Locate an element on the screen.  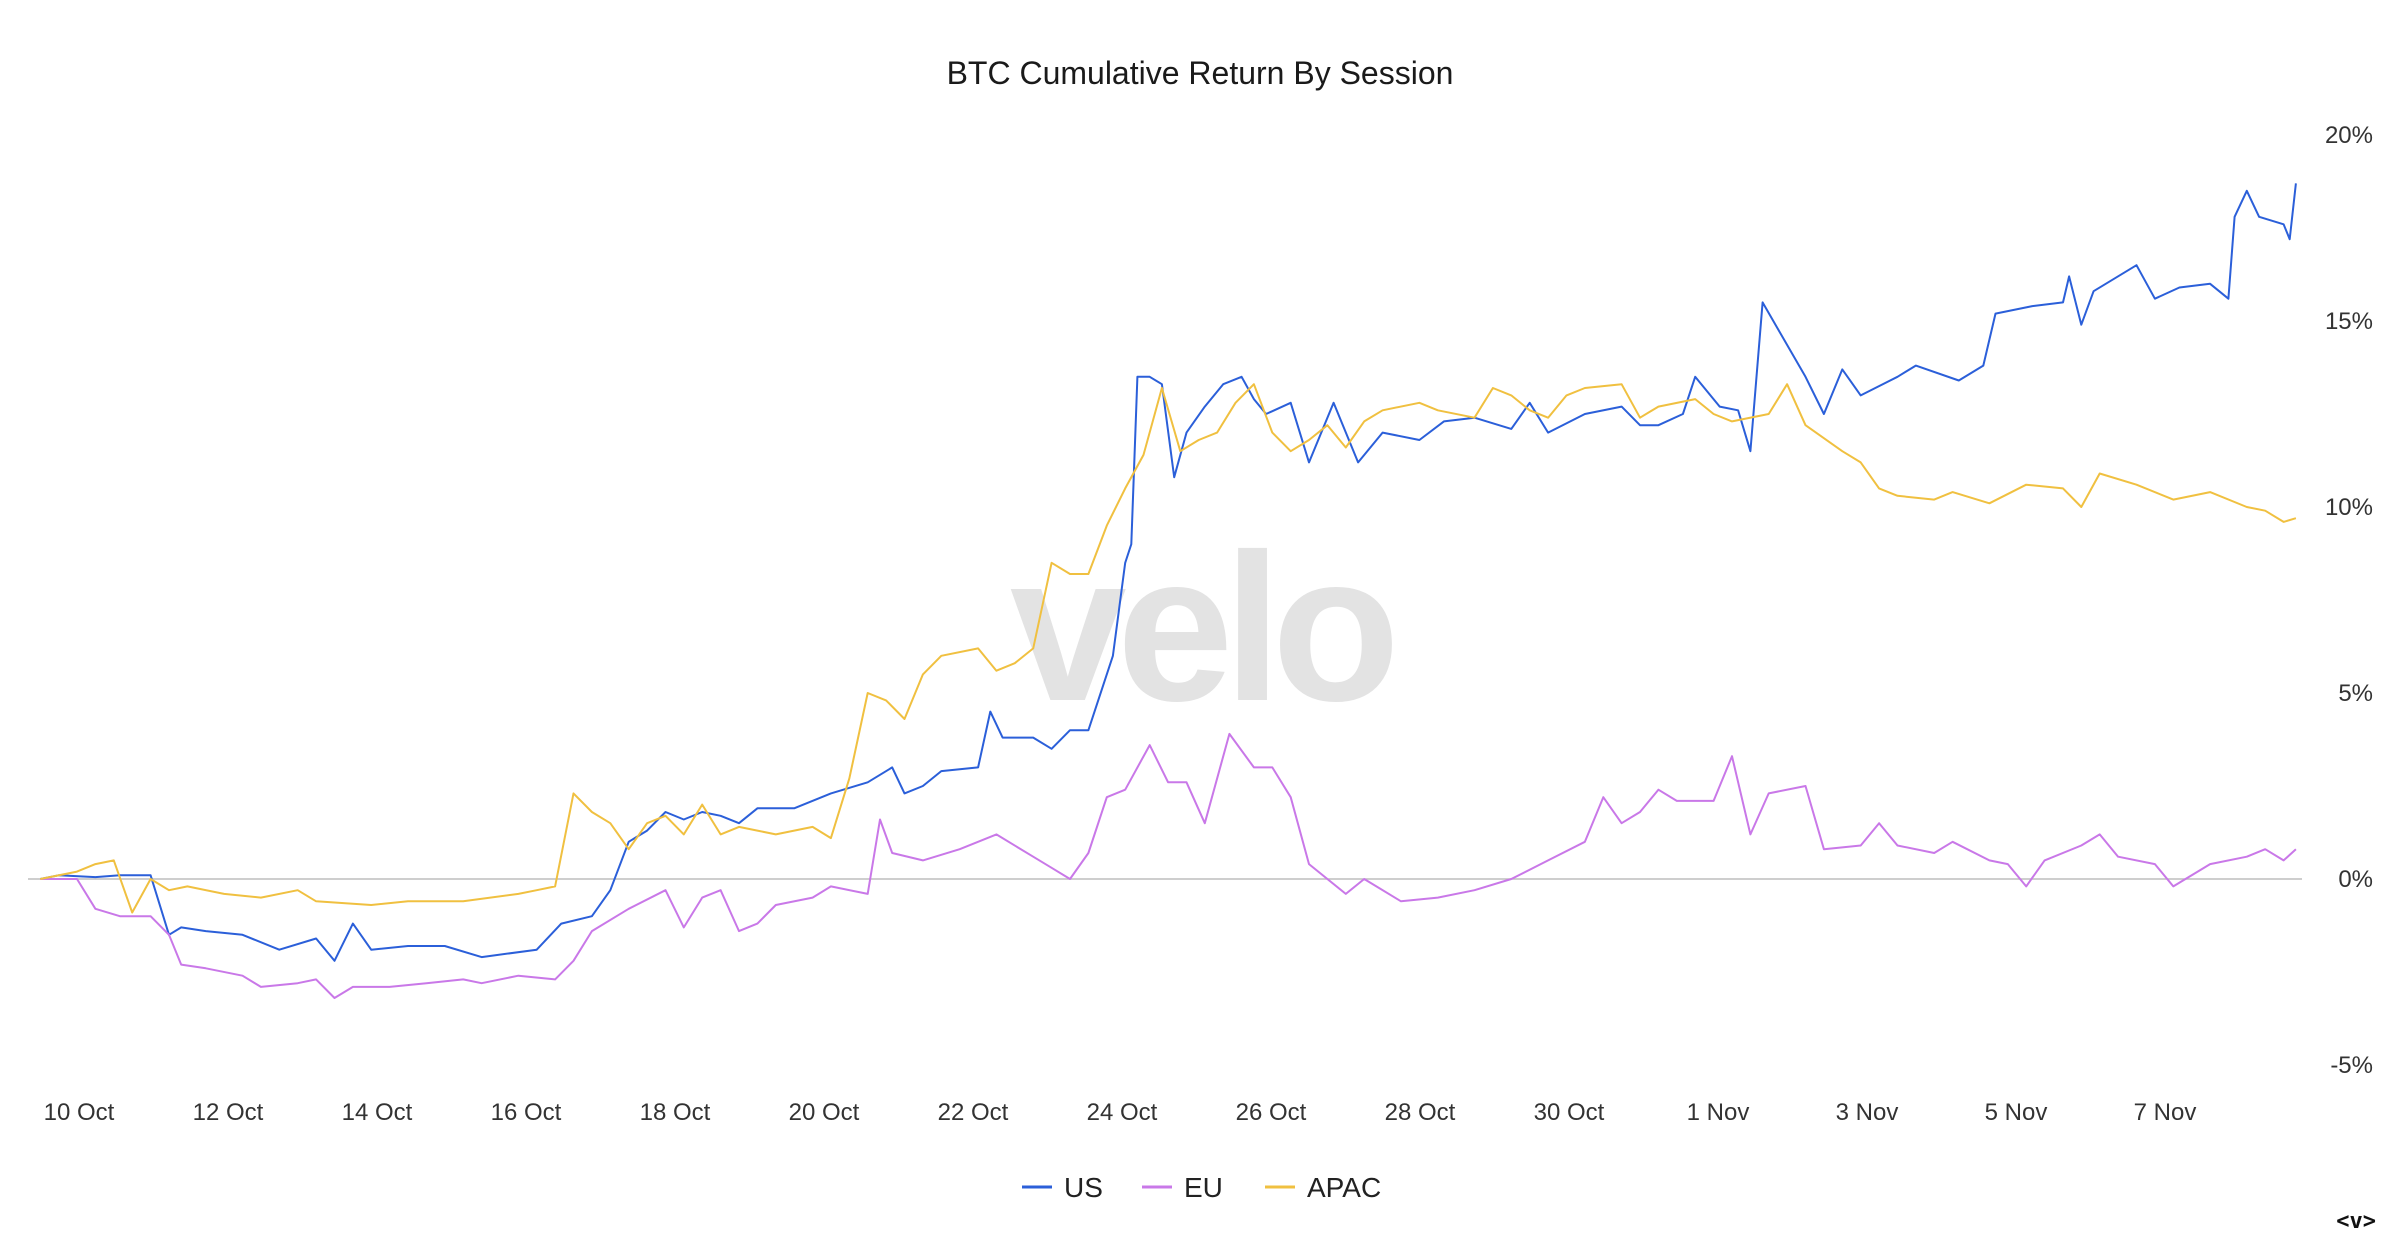
legend: US EU APAC is located at coordinates (1201, 1187).